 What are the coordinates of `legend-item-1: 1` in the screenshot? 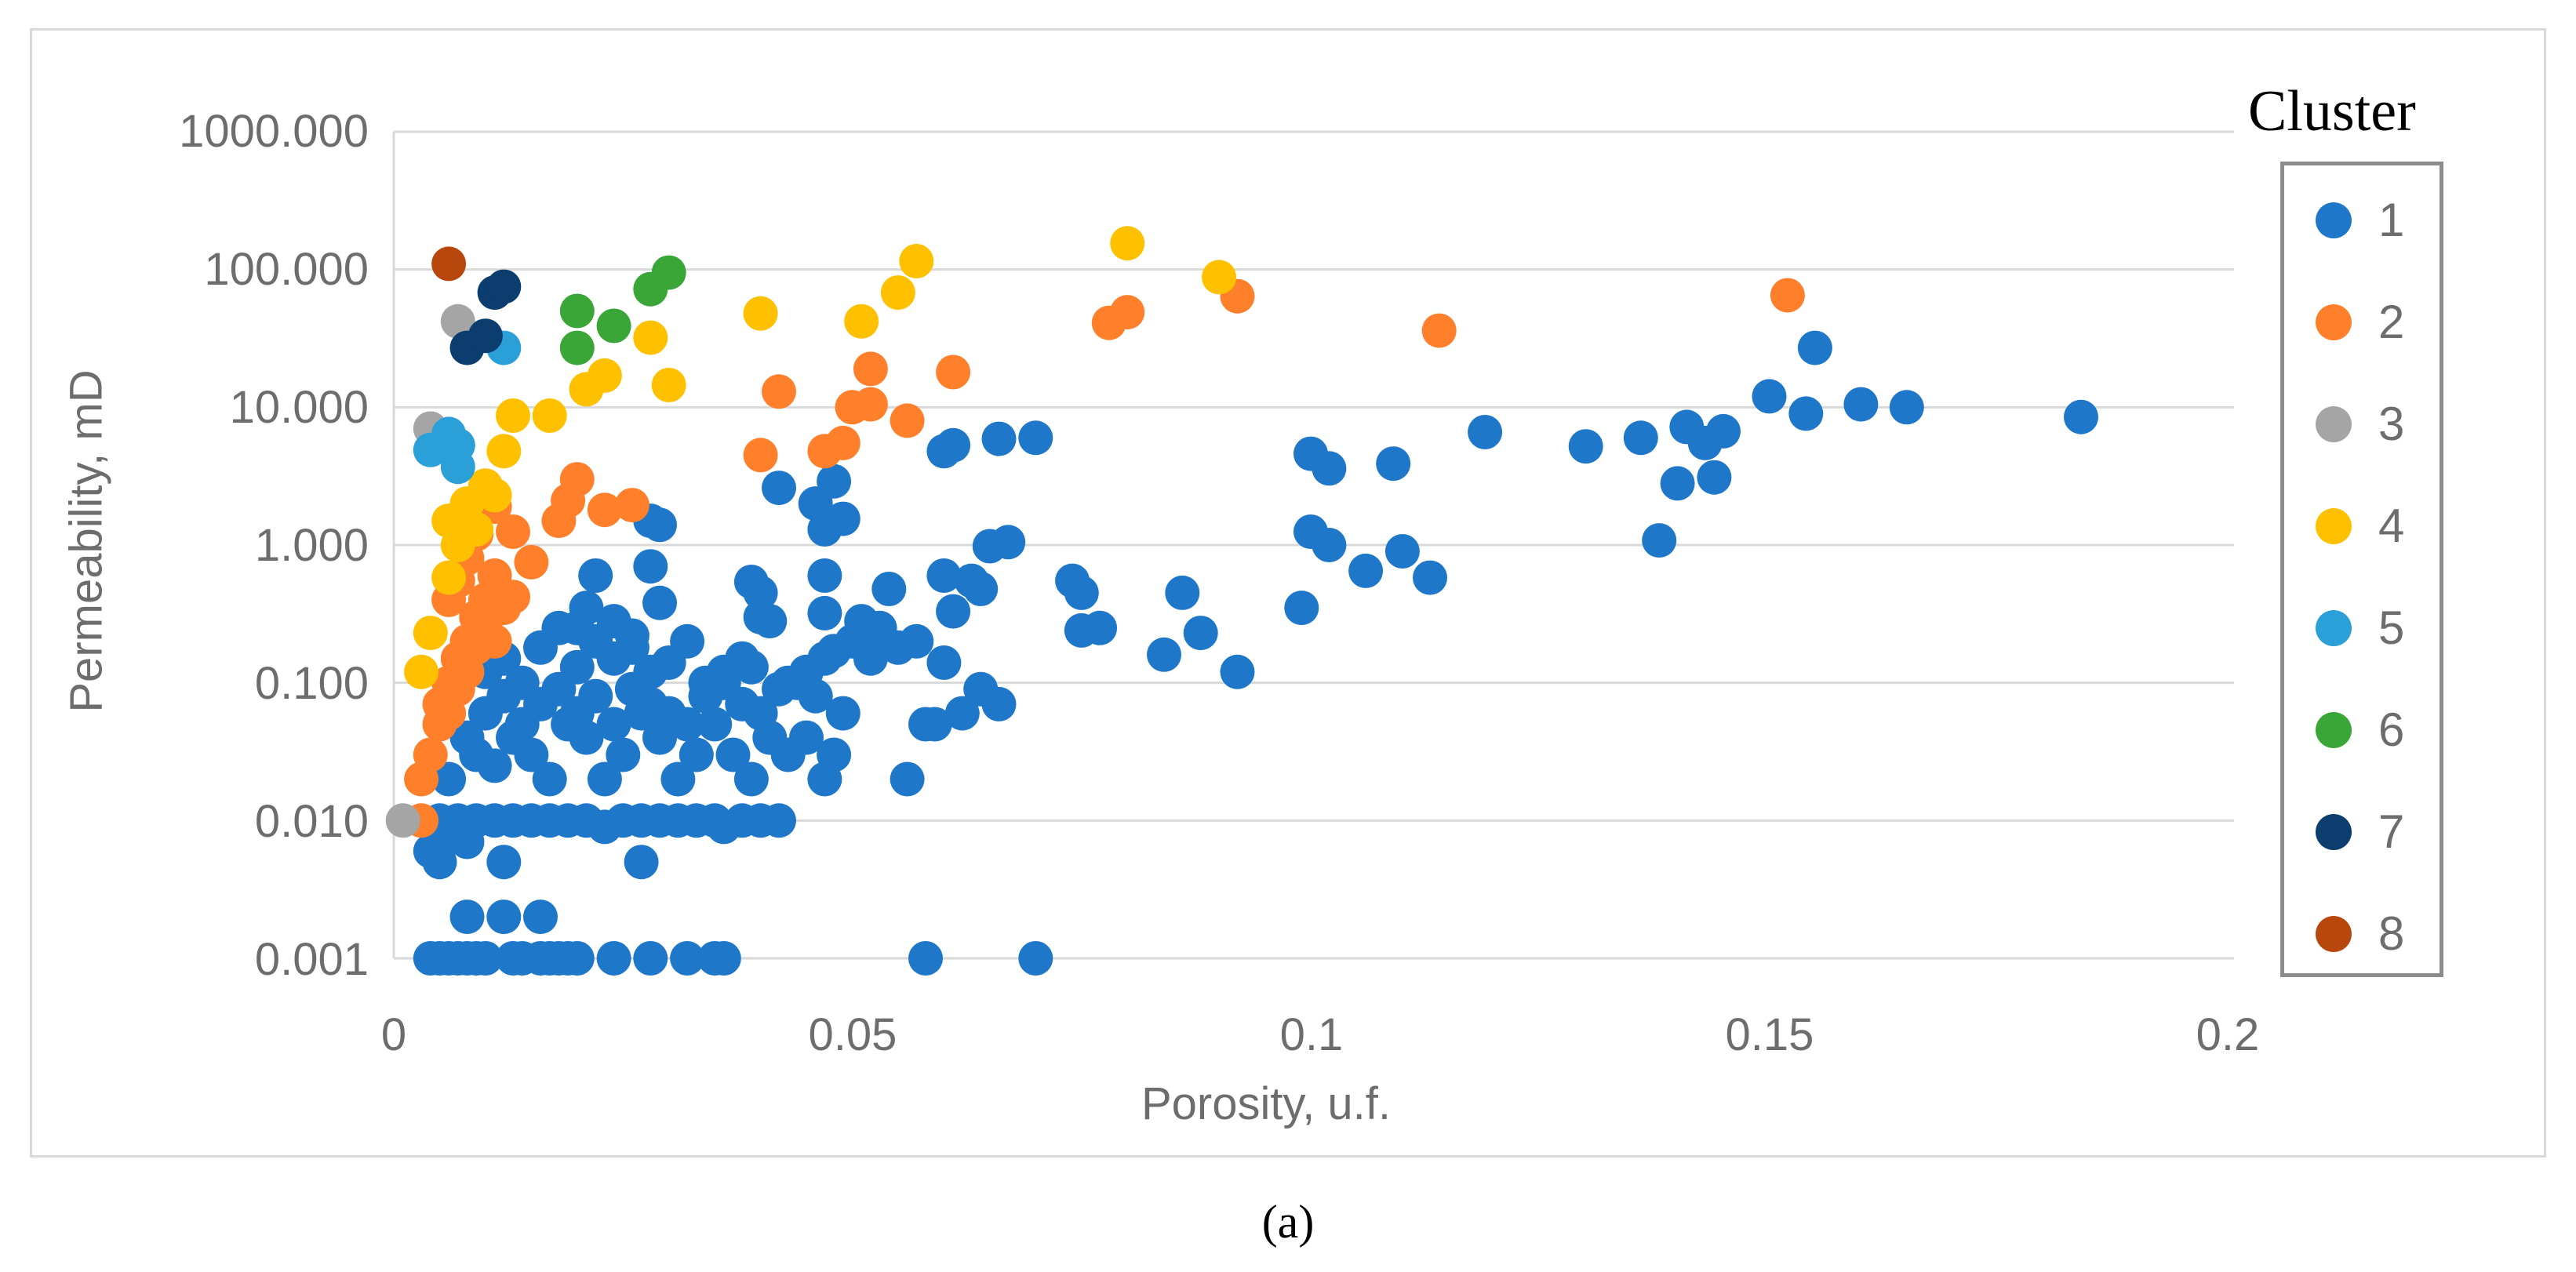 It's located at (2362, 221).